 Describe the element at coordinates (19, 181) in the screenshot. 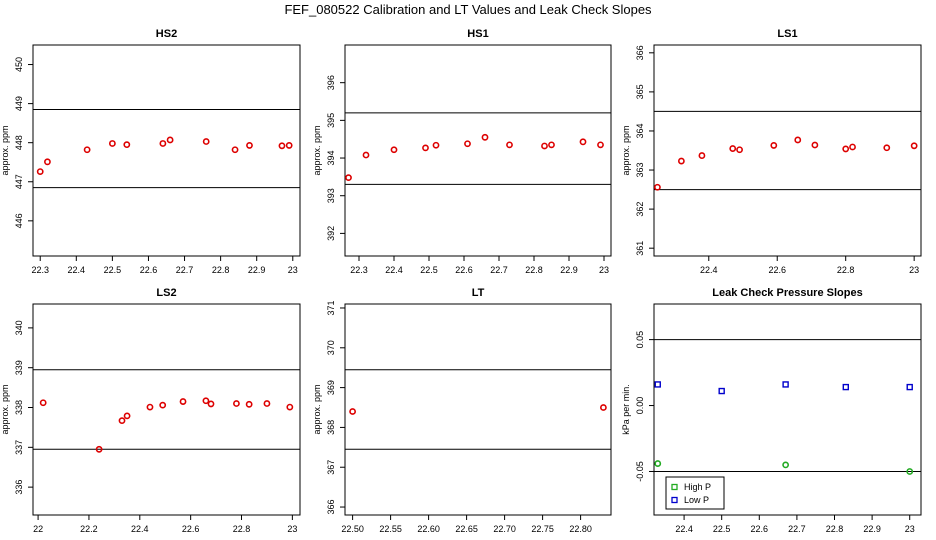

I see `y-tick-label: 447` at that location.